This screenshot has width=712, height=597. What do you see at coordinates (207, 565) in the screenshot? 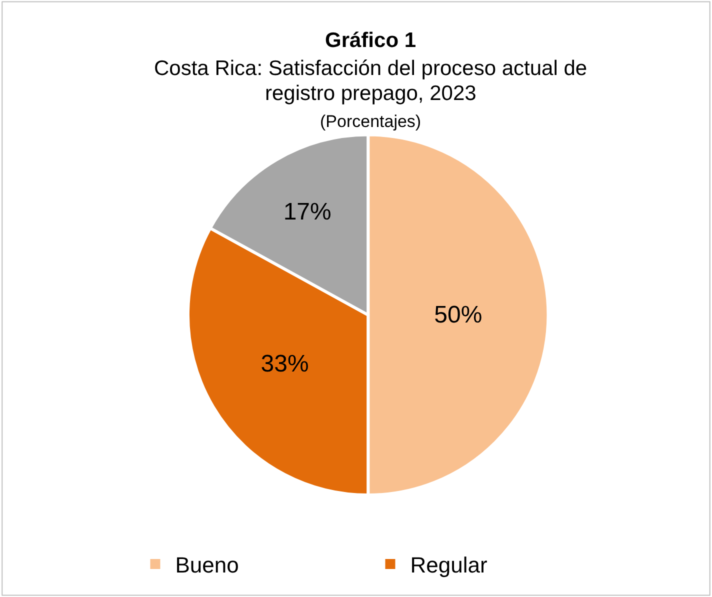
I see `legend-label: Bueno` at bounding box center [207, 565].